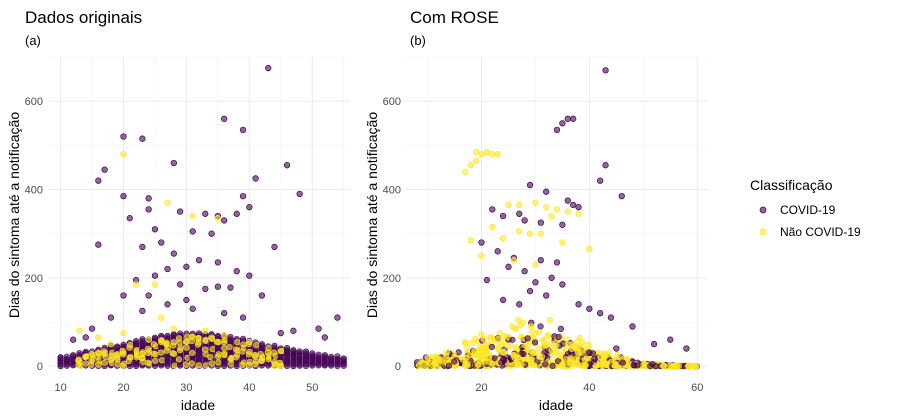 The image size is (900, 420). What do you see at coordinates (392, 102) in the screenshot?
I see `y-tick-label: 600` at bounding box center [392, 102].